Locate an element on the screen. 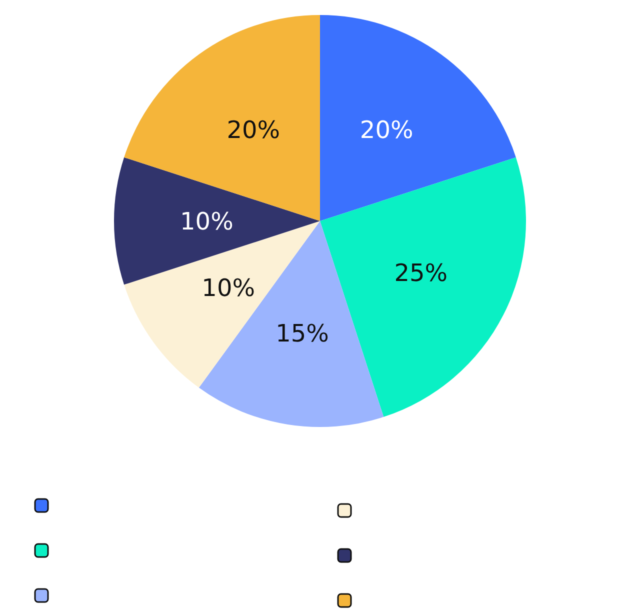 This screenshot has height=610, width=624. pie-slice is located at coordinates (418, 118).